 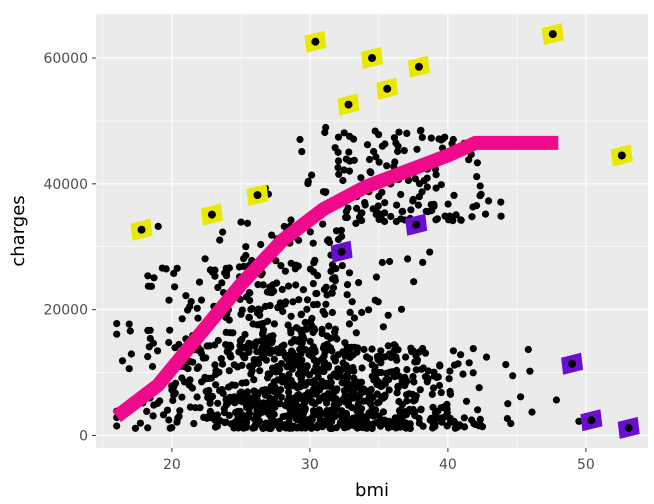 I want to click on x-axis: 20 30 40 50, so click(x=379, y=460).